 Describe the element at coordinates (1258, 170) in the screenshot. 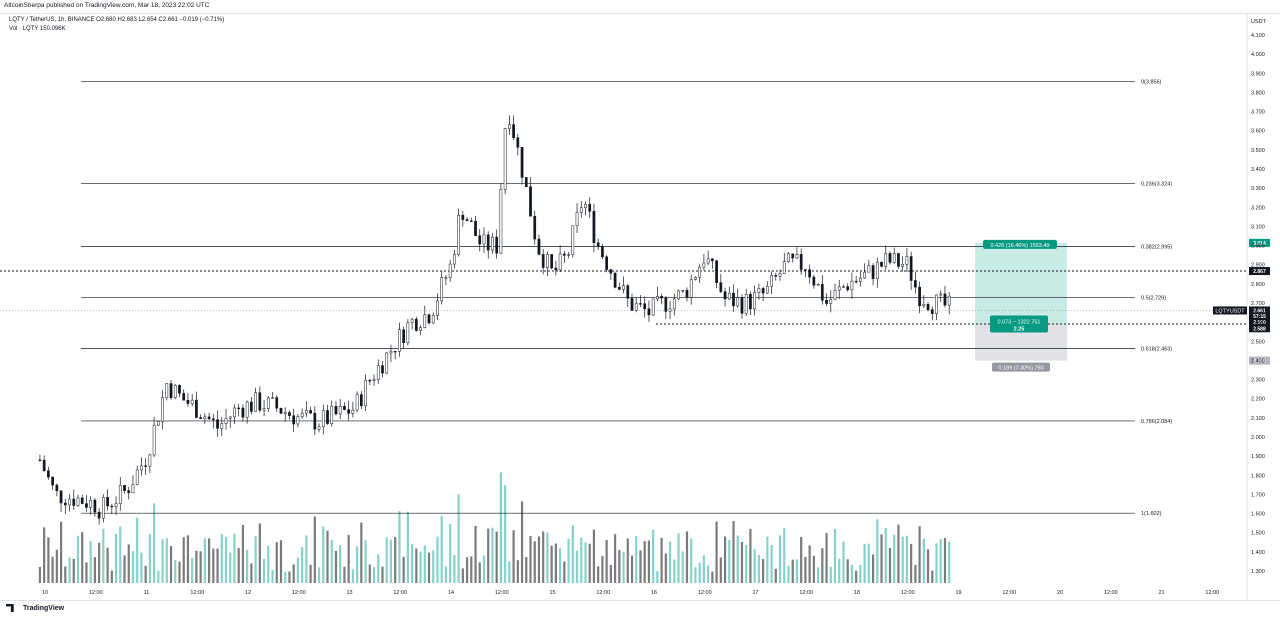

I see `y-tick-label: 3.400` at that location.